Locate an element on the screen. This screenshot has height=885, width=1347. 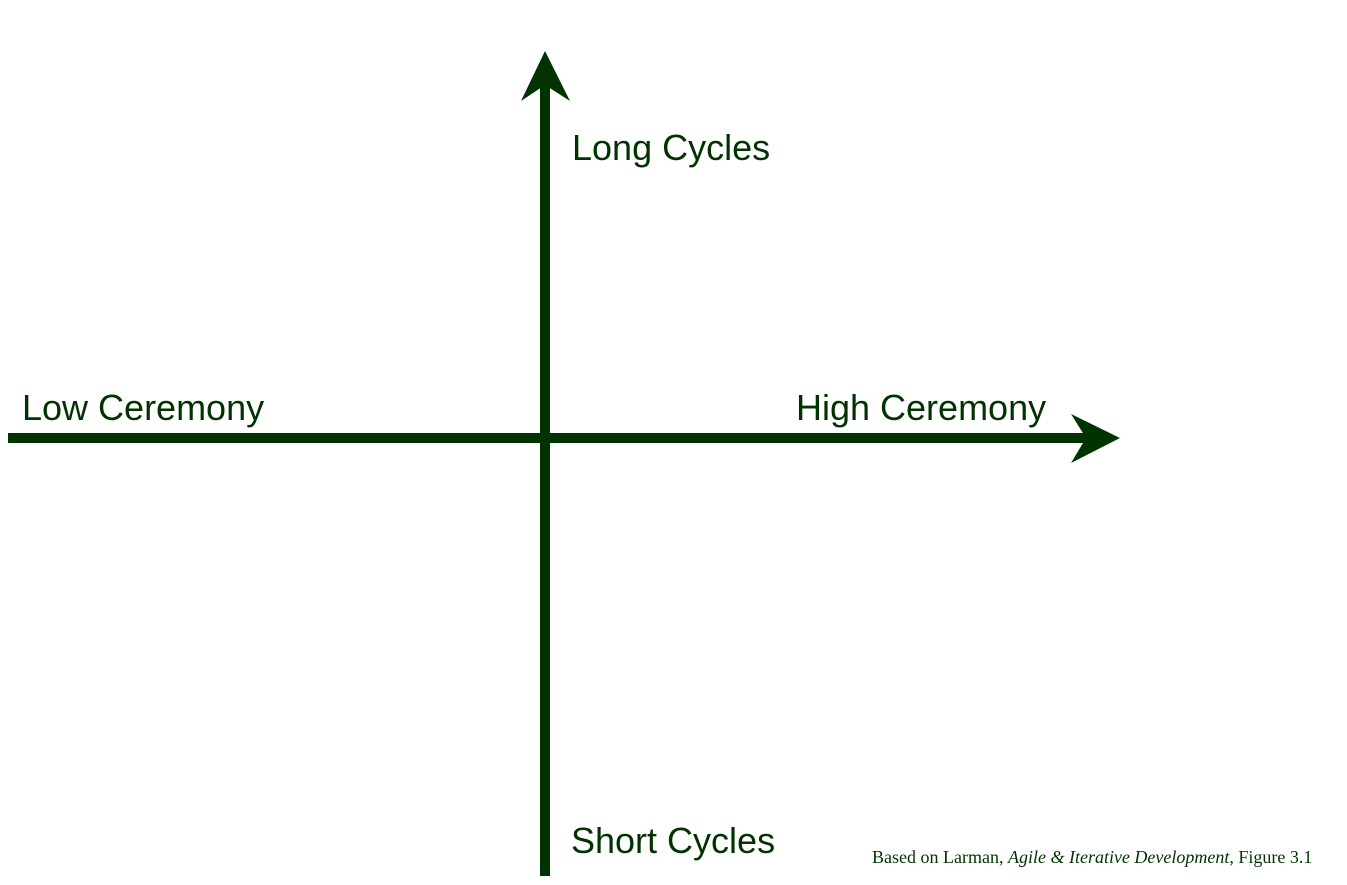
citation-work-title: Agile & Iterative Development is located at coordinates (1118, 857).